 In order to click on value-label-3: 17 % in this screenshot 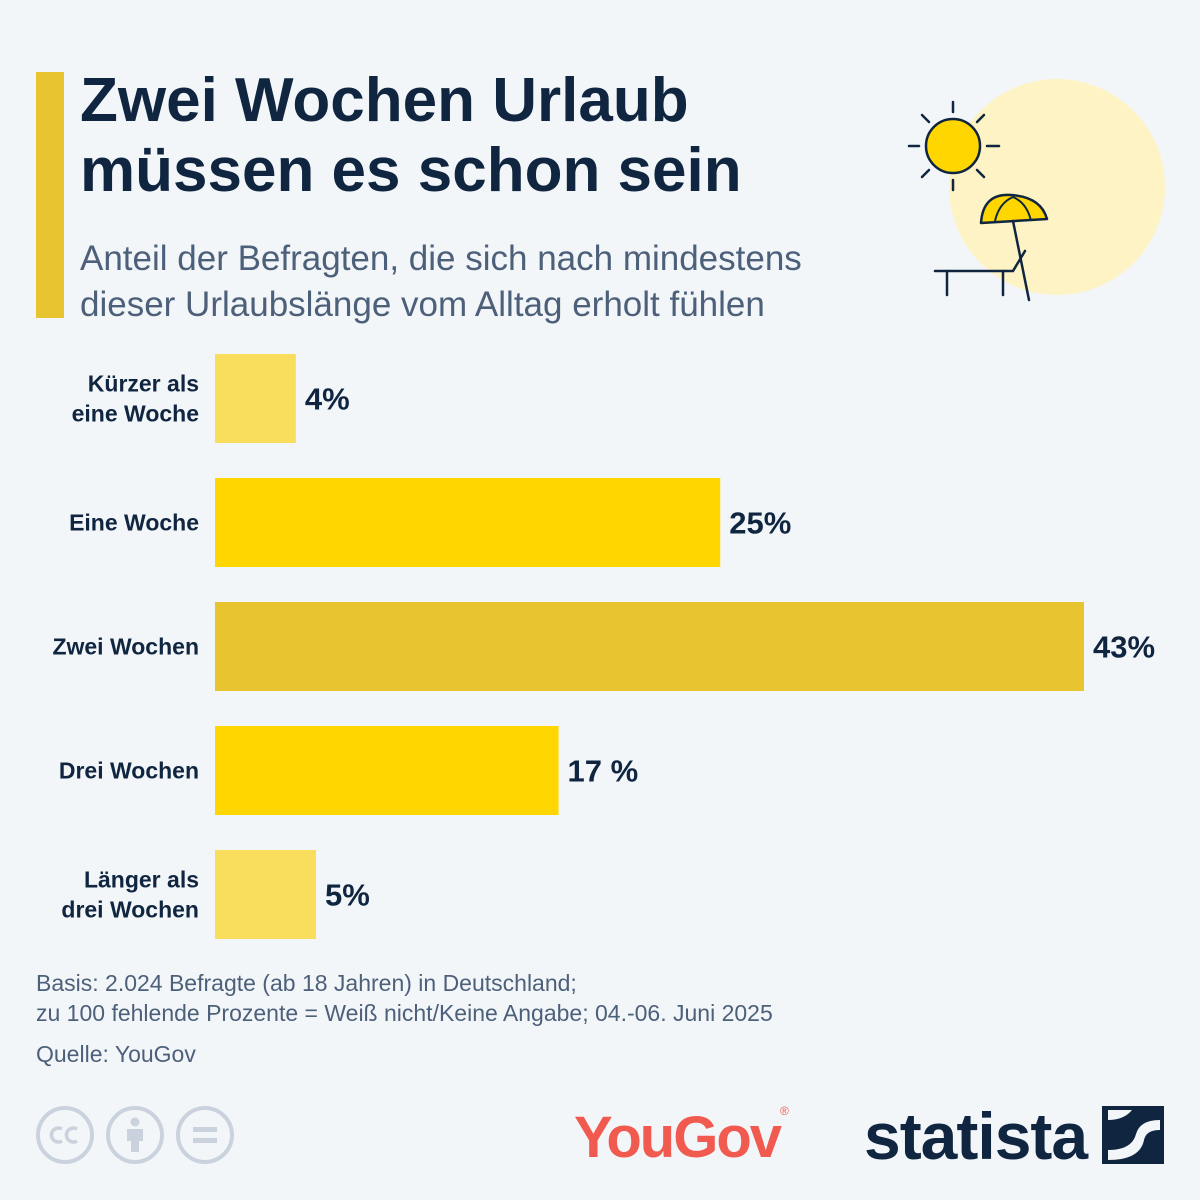, I will do `click(603, 771)`.